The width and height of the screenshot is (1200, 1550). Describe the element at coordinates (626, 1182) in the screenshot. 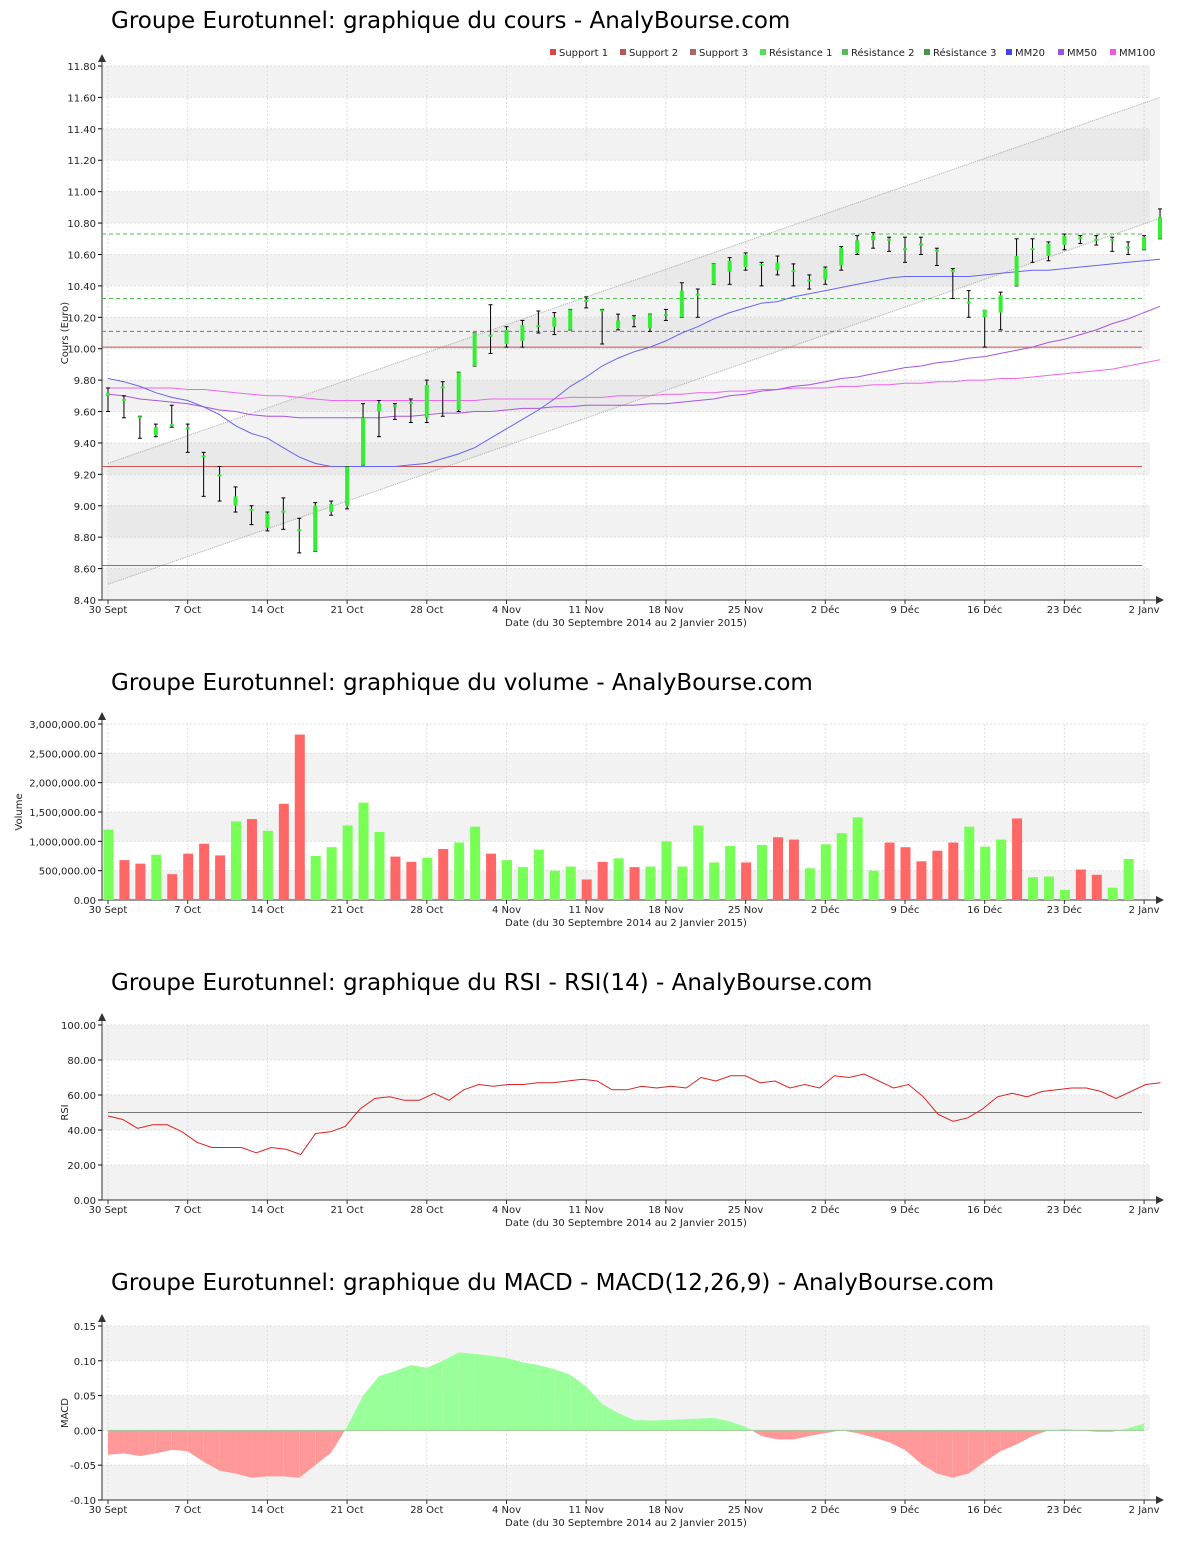

I see `rsi-band` at that location.